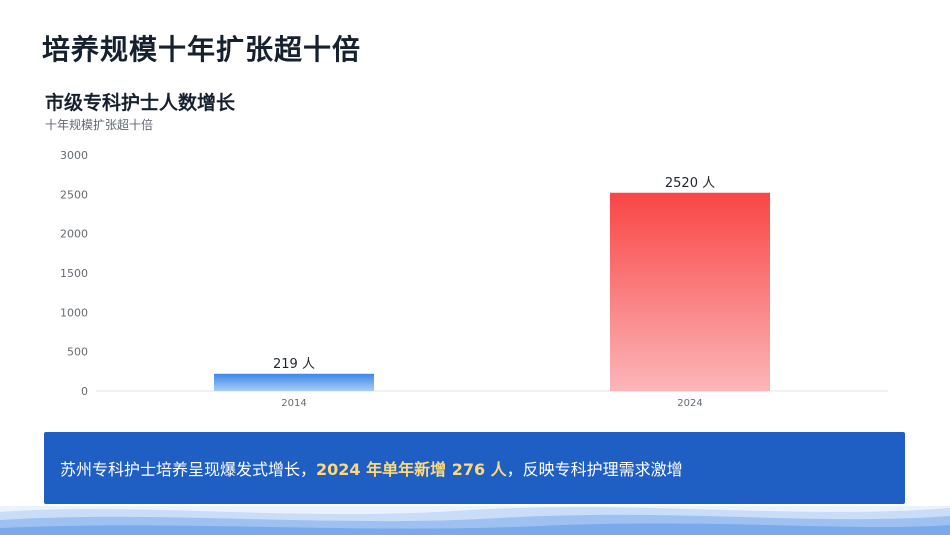  Describe the element at coordinates (690, 291) in the screenshot. I see `bar-2024` at that location.